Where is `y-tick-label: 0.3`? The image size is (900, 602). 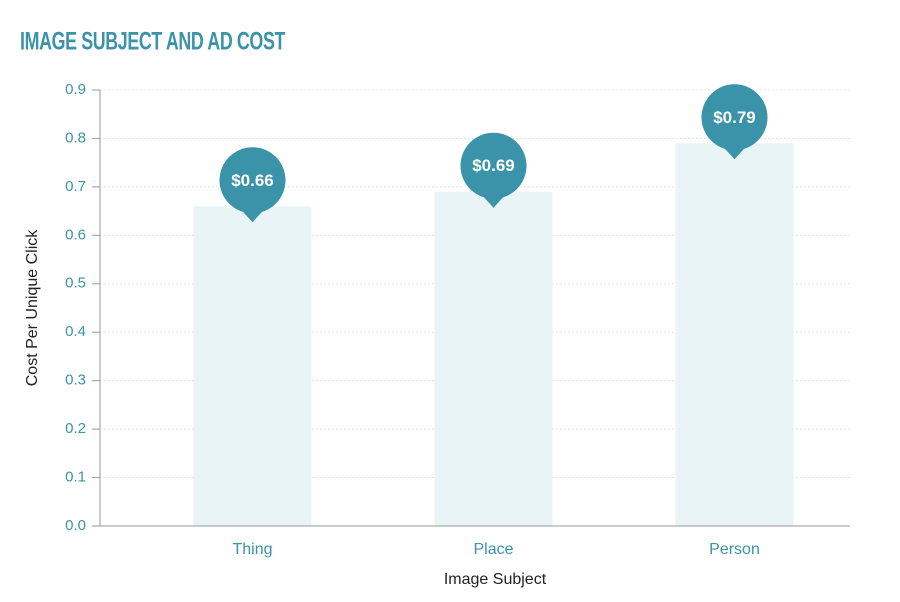
y-tick-label: 0.3 is located at coordinates (75, 380).